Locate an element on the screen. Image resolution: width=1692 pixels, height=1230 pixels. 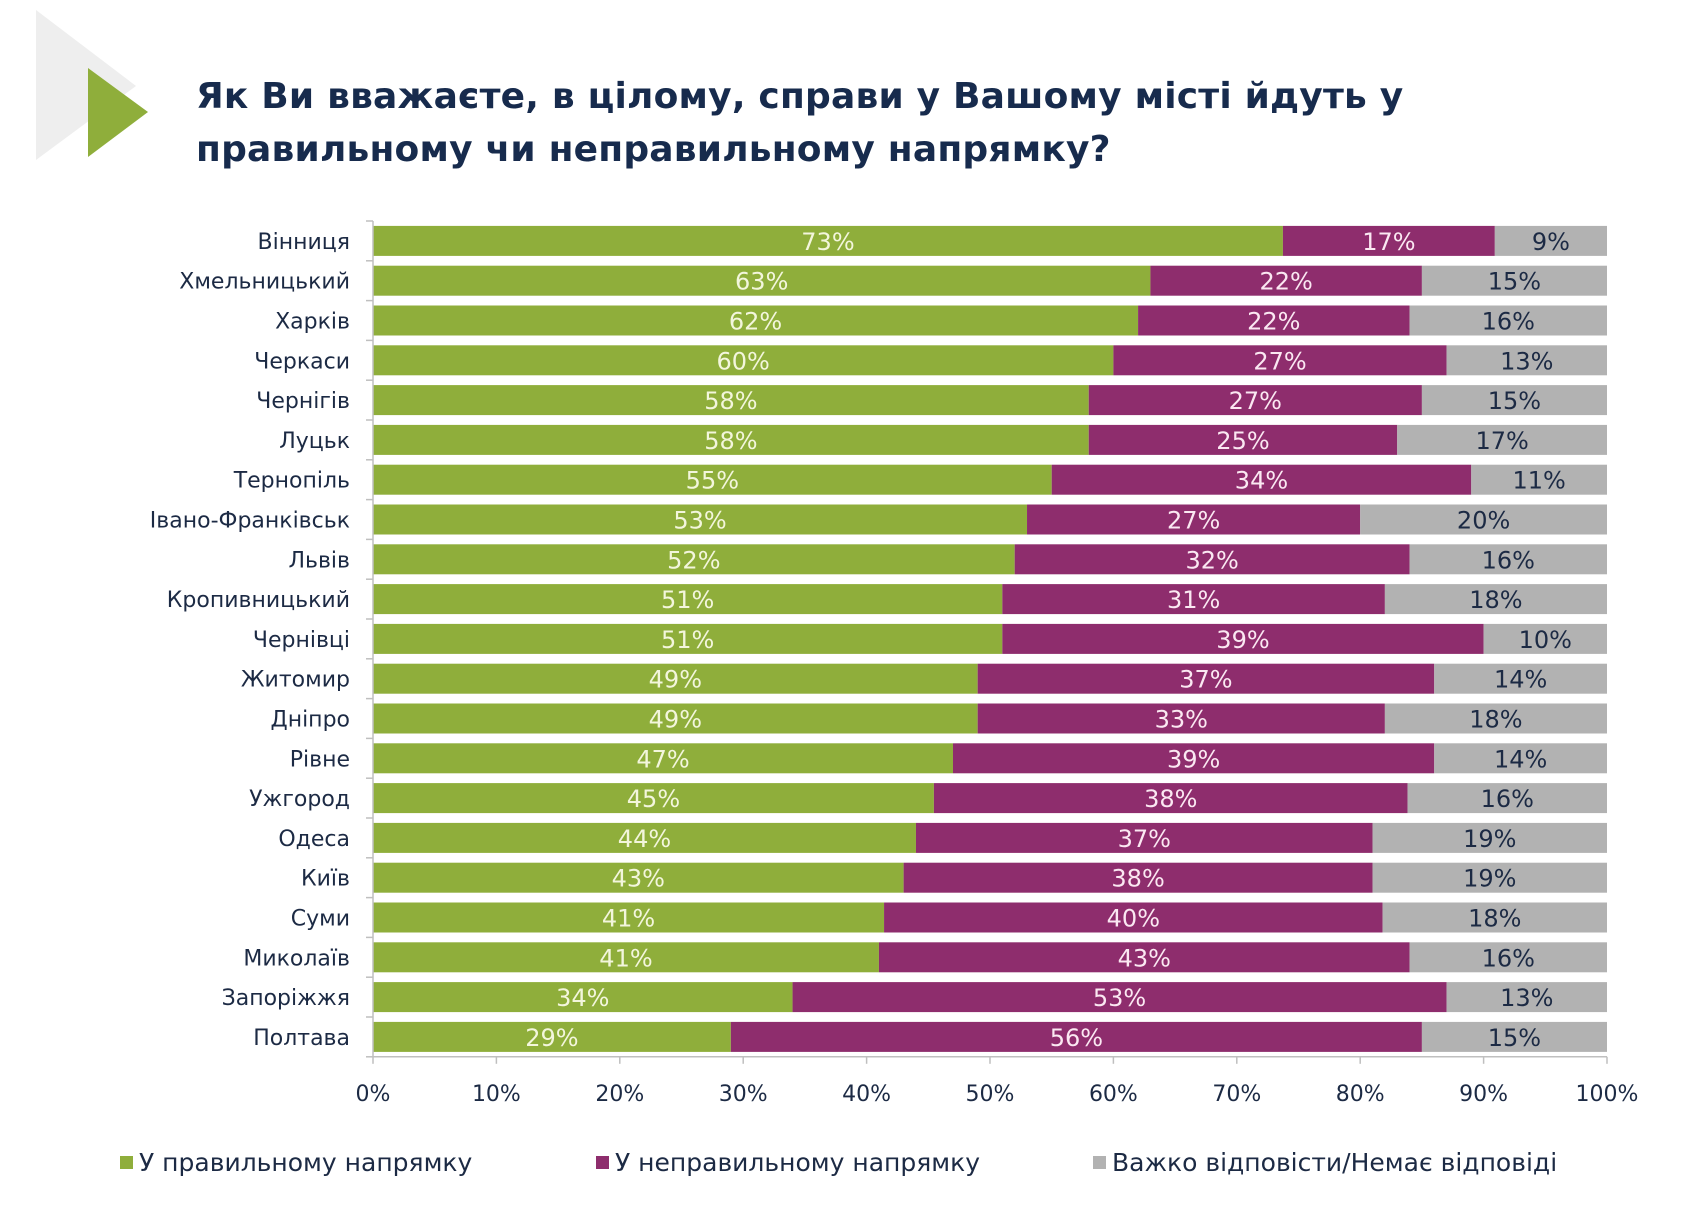
data-label-hard-to-answer: 19% is located at coordinates (1489, 879).